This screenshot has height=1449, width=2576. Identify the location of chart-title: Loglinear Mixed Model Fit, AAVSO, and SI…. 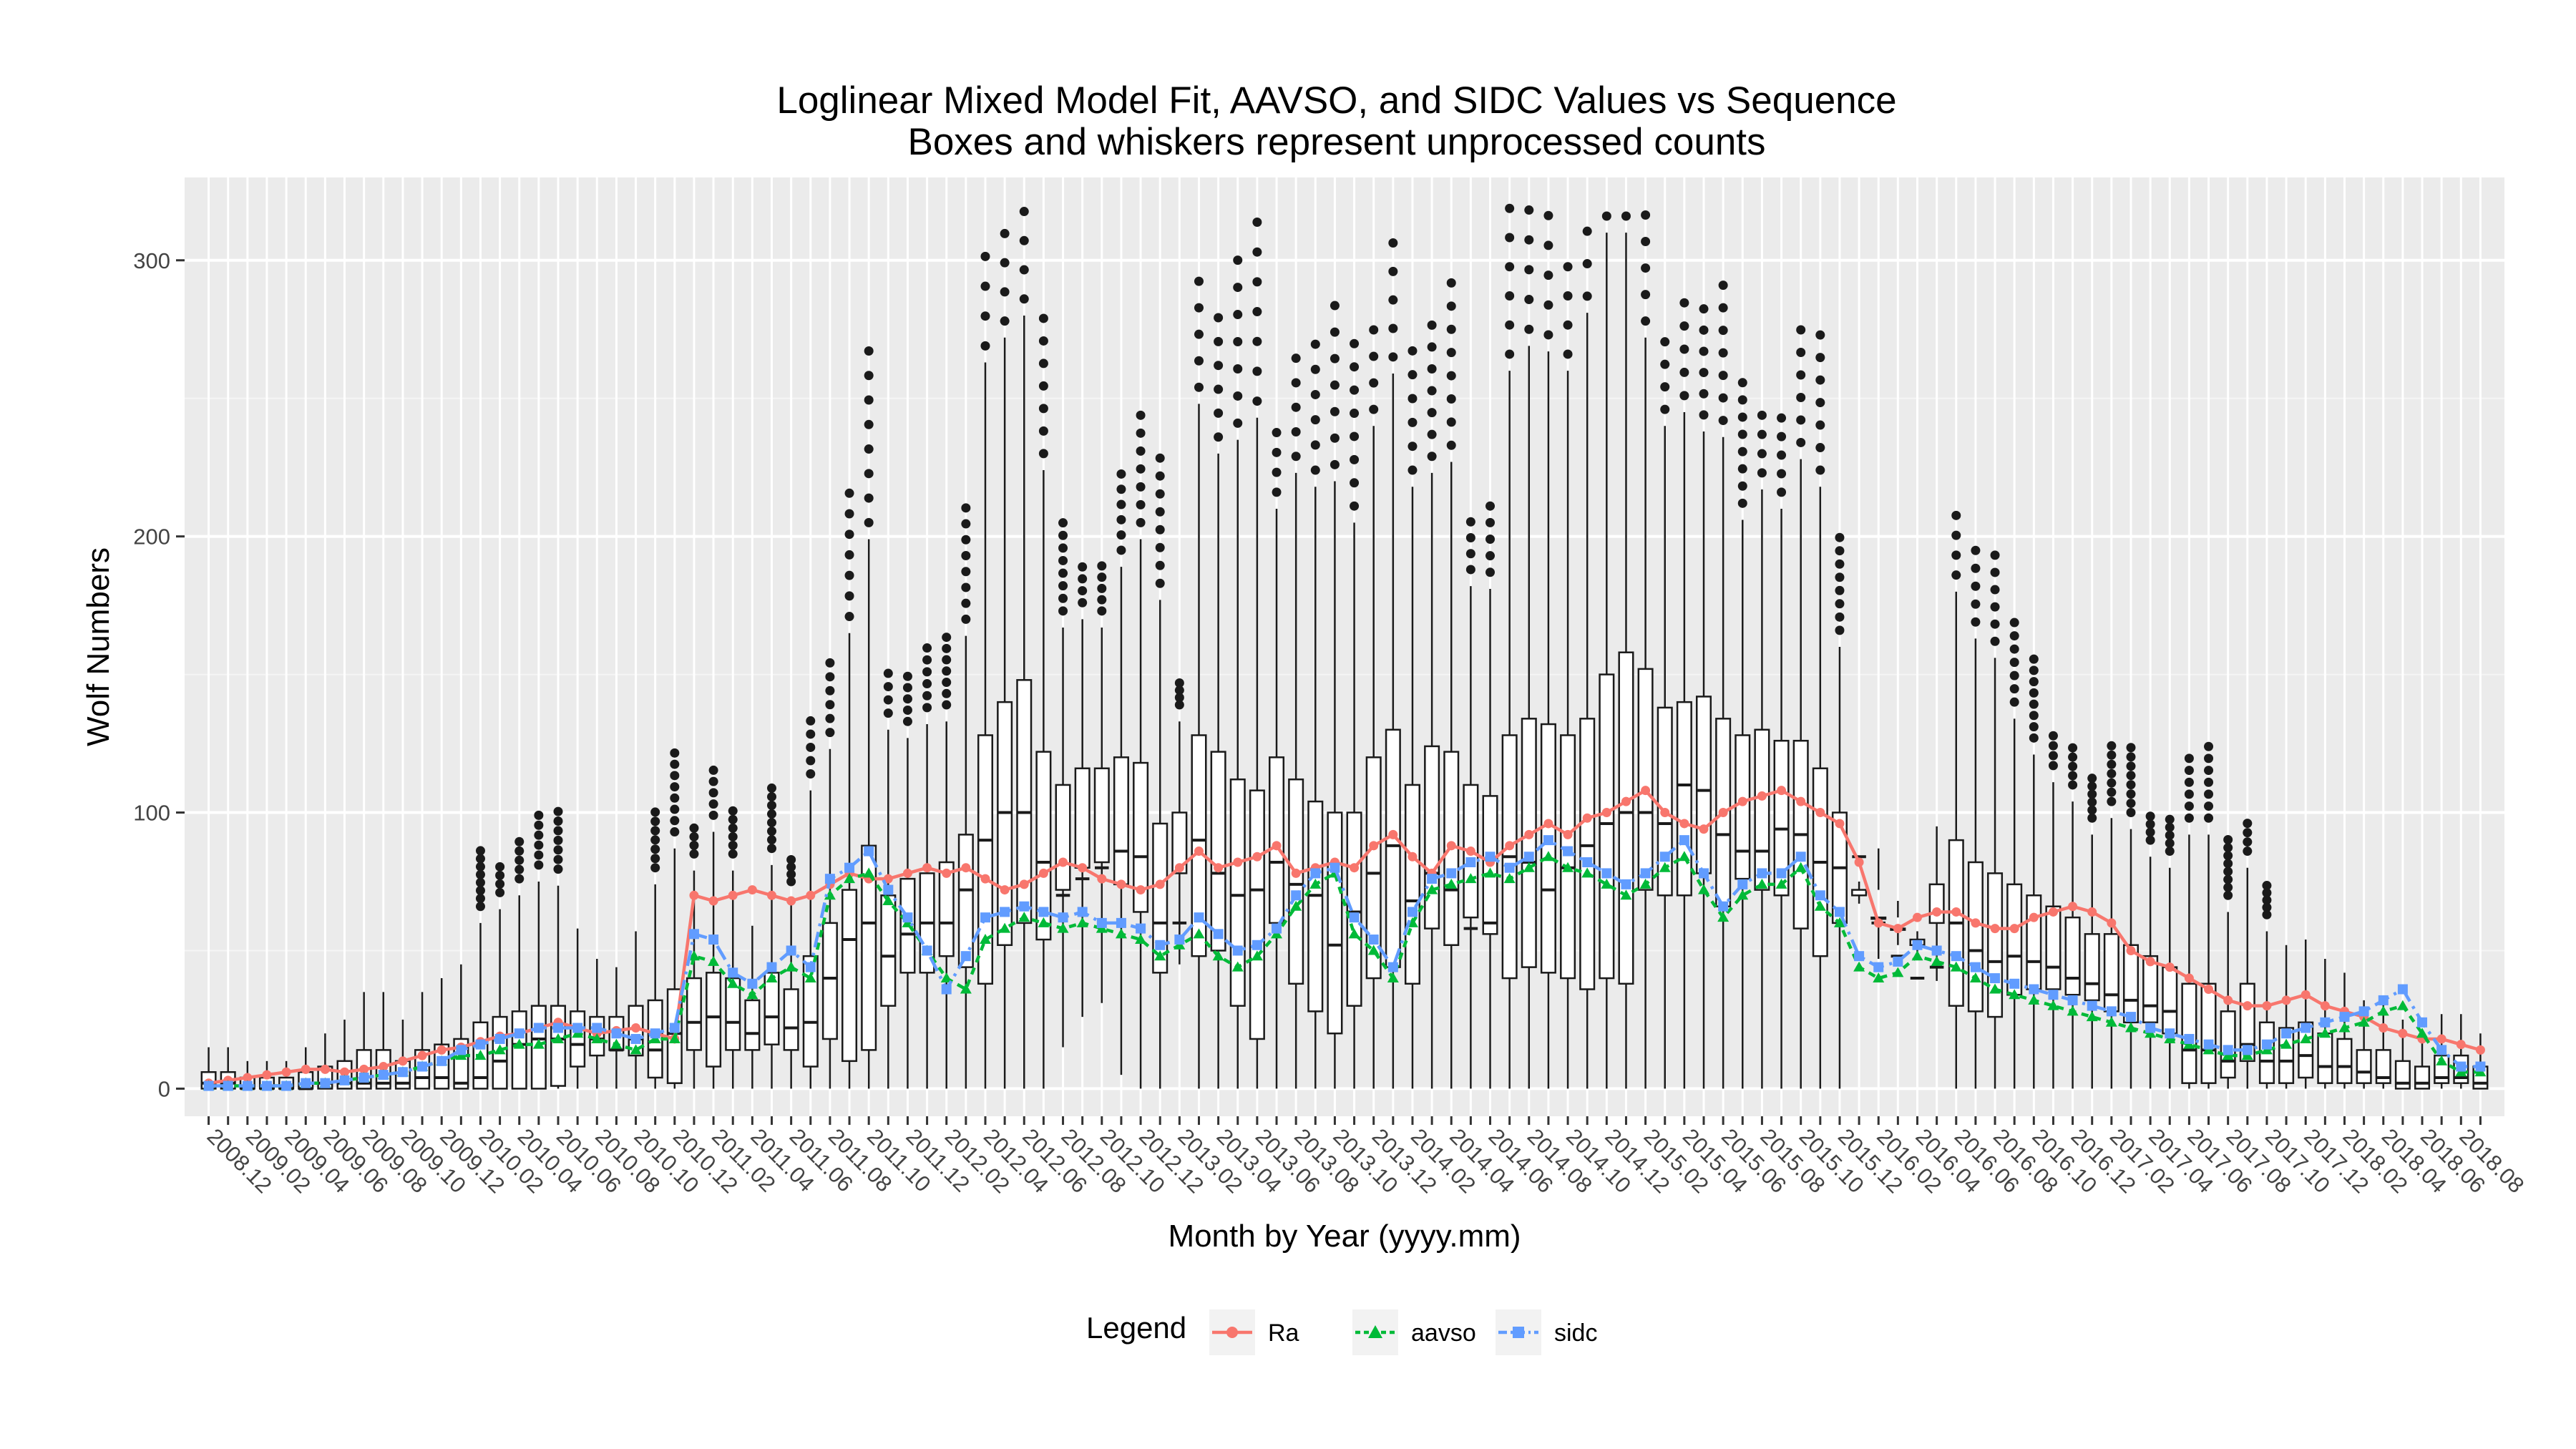
(1336, 100).